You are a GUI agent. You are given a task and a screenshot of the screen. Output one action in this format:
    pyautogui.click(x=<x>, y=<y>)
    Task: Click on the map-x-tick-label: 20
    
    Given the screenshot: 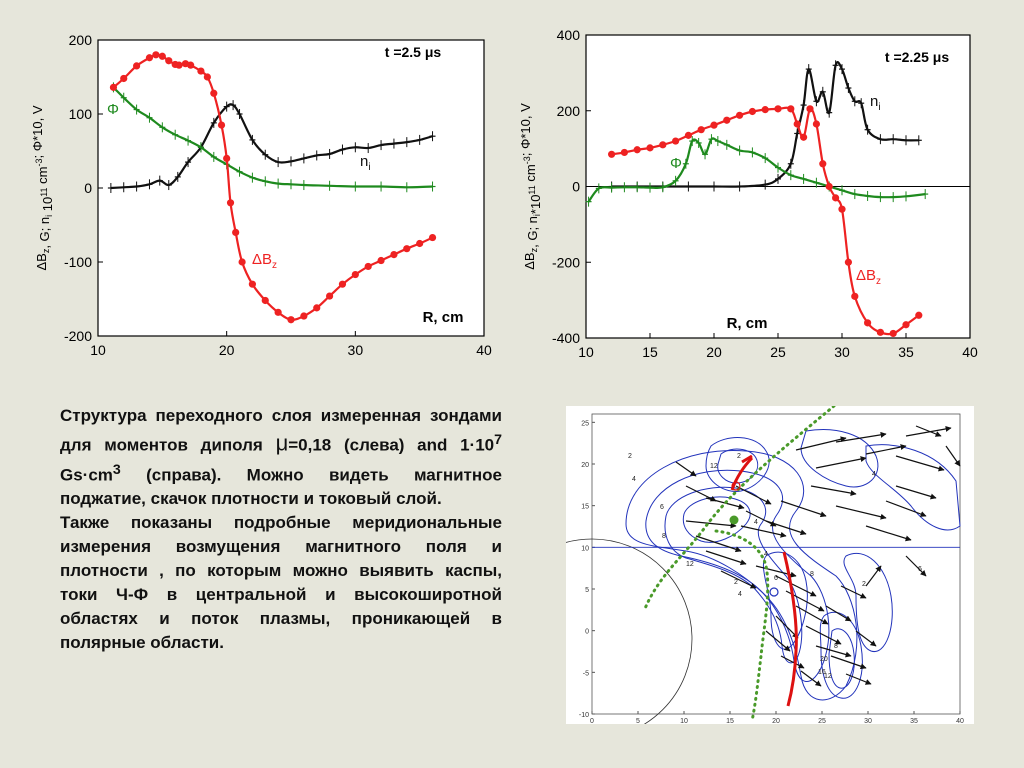 What is the action you would take?
    pyautogui.click(x=776, y=721)
    